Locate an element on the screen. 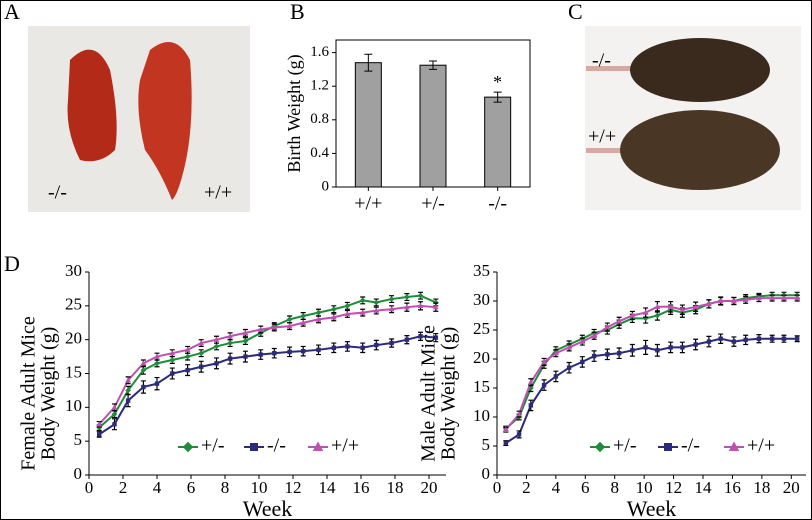 The width and height of the screenshot is (812, 520). y-tick-label: 35 is located at coordinates (481, 270).